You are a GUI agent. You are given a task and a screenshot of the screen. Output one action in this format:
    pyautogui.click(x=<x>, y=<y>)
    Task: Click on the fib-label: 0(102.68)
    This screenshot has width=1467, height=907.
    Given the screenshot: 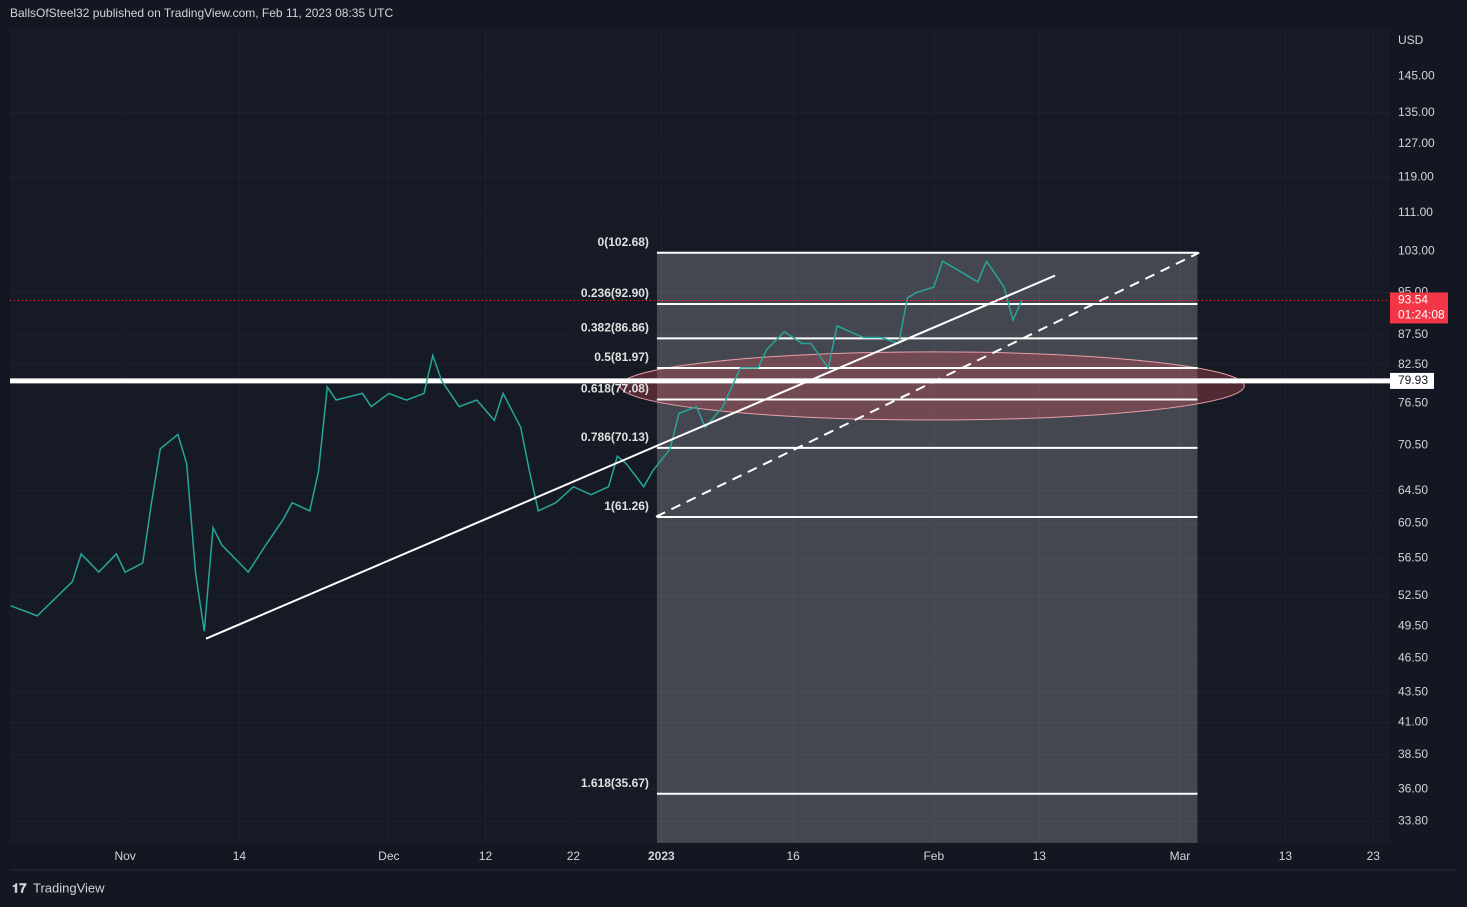 What is the action you would take?
    pyautogui.click(x=623, y=242)
    